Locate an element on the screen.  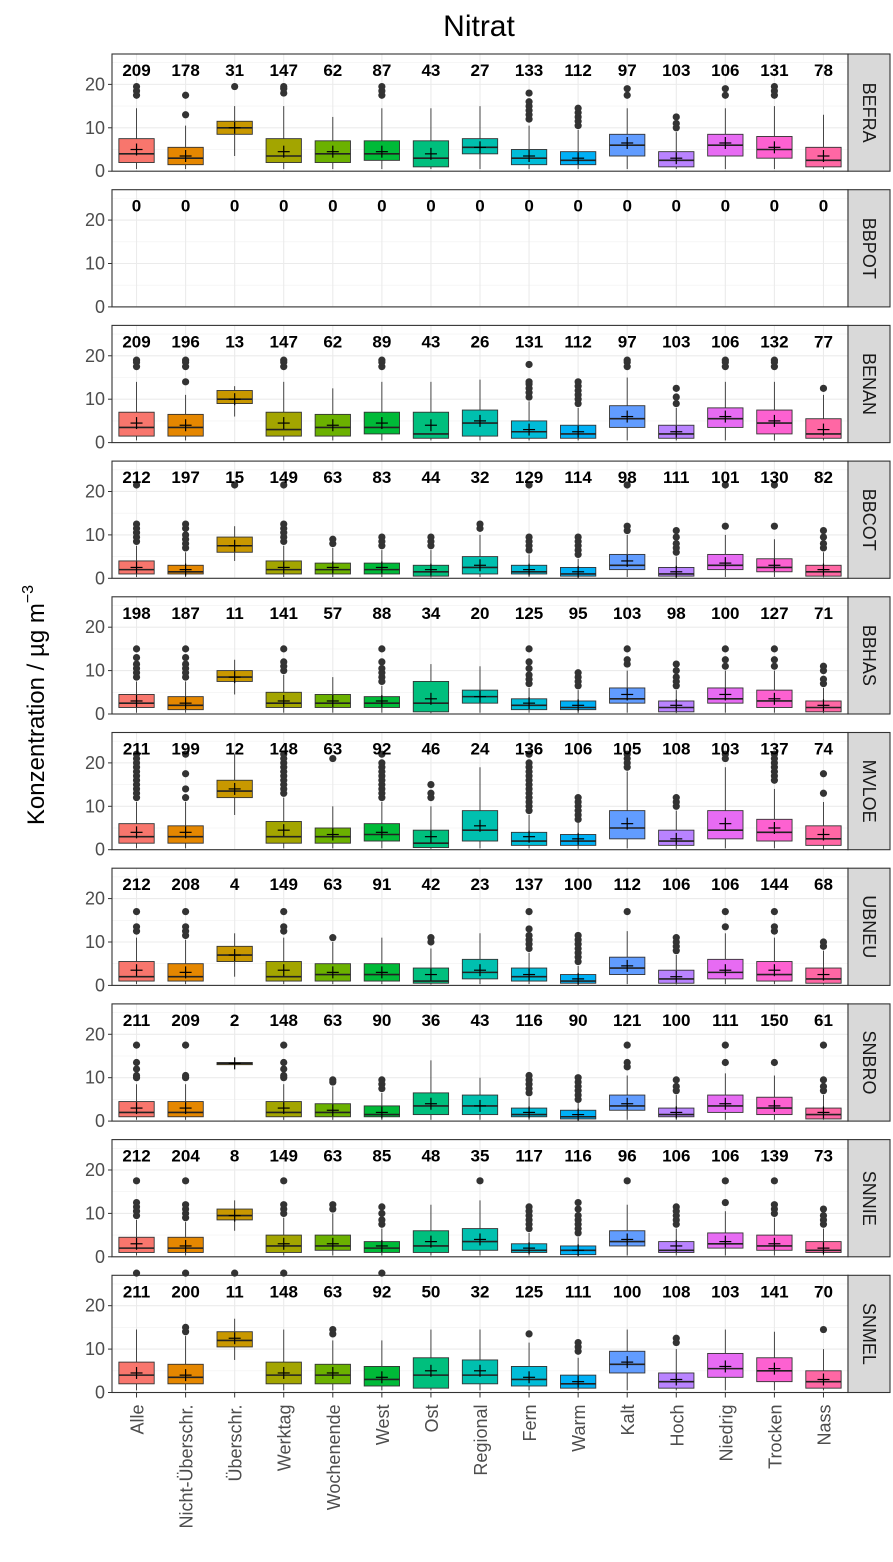
count-label: 34 is located at coordinates (430, 613).